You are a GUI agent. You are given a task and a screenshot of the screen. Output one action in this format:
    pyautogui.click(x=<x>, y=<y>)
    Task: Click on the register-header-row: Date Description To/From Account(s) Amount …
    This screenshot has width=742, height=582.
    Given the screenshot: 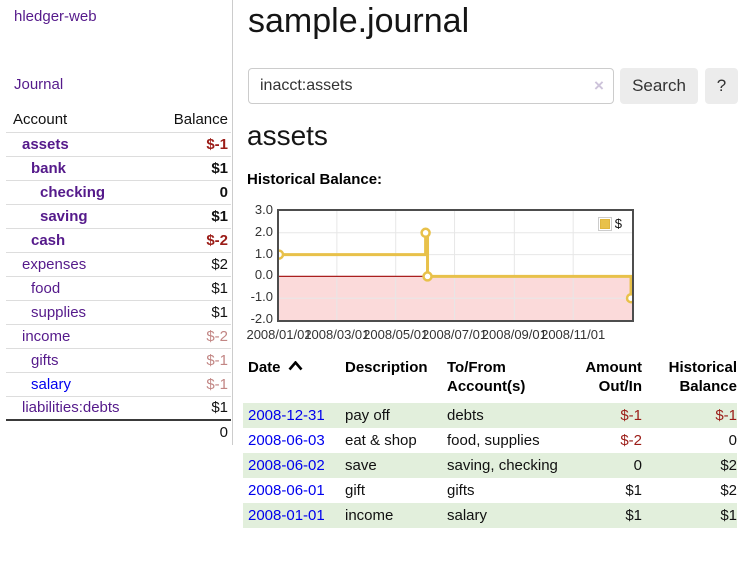 What is the action you would take?
    pyautogui.click(x=490, y=380)
    